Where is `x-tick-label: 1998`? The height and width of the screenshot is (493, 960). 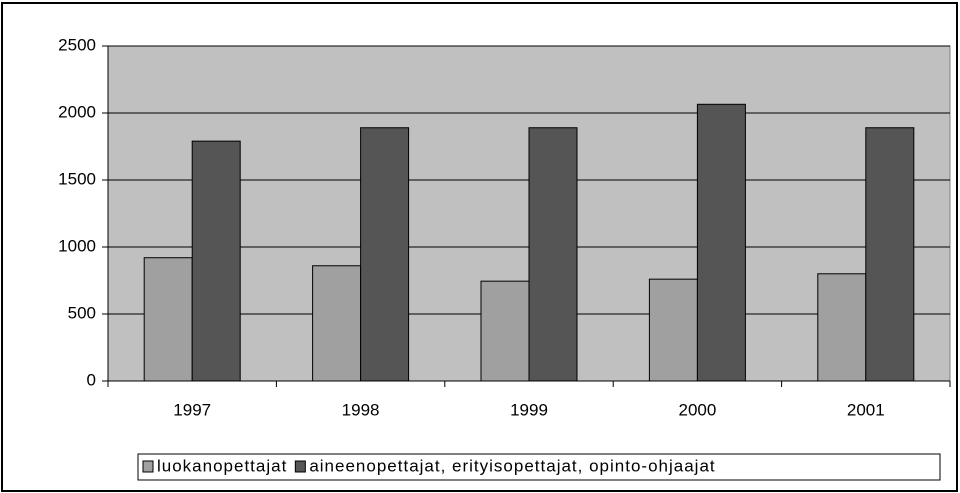 x-tick-label: 1998 is located at coordinates (361, 409).